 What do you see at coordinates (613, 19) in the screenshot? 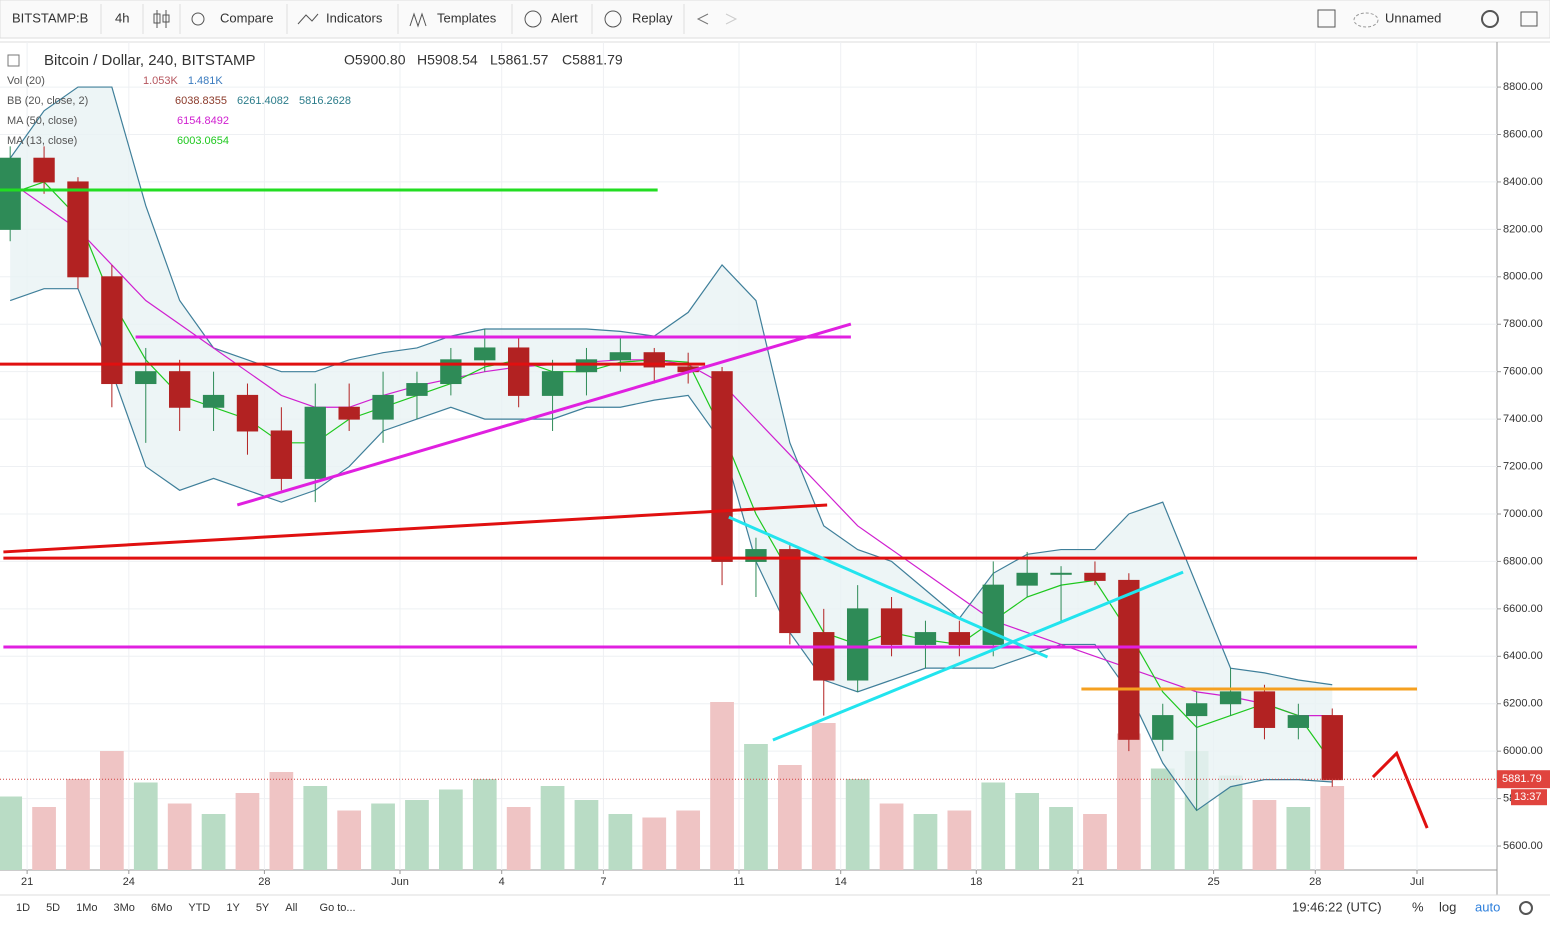
I see `replay-icon` at bounding box center [613, 19].